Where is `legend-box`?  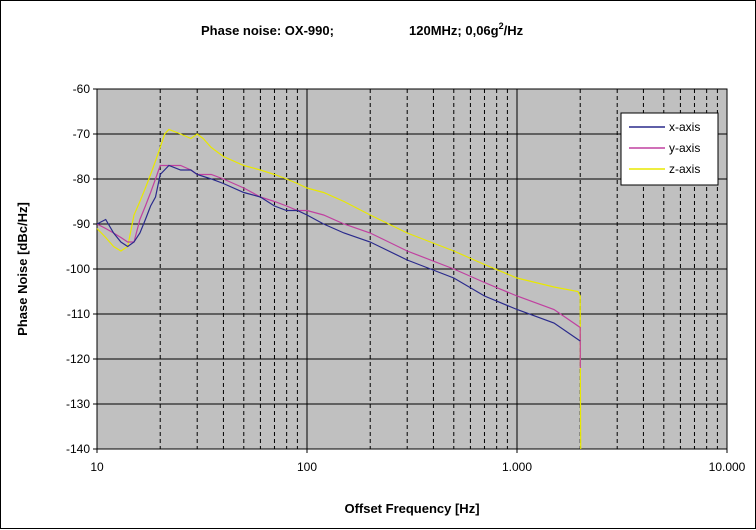
legend-box is located at coordinates (669, 149).